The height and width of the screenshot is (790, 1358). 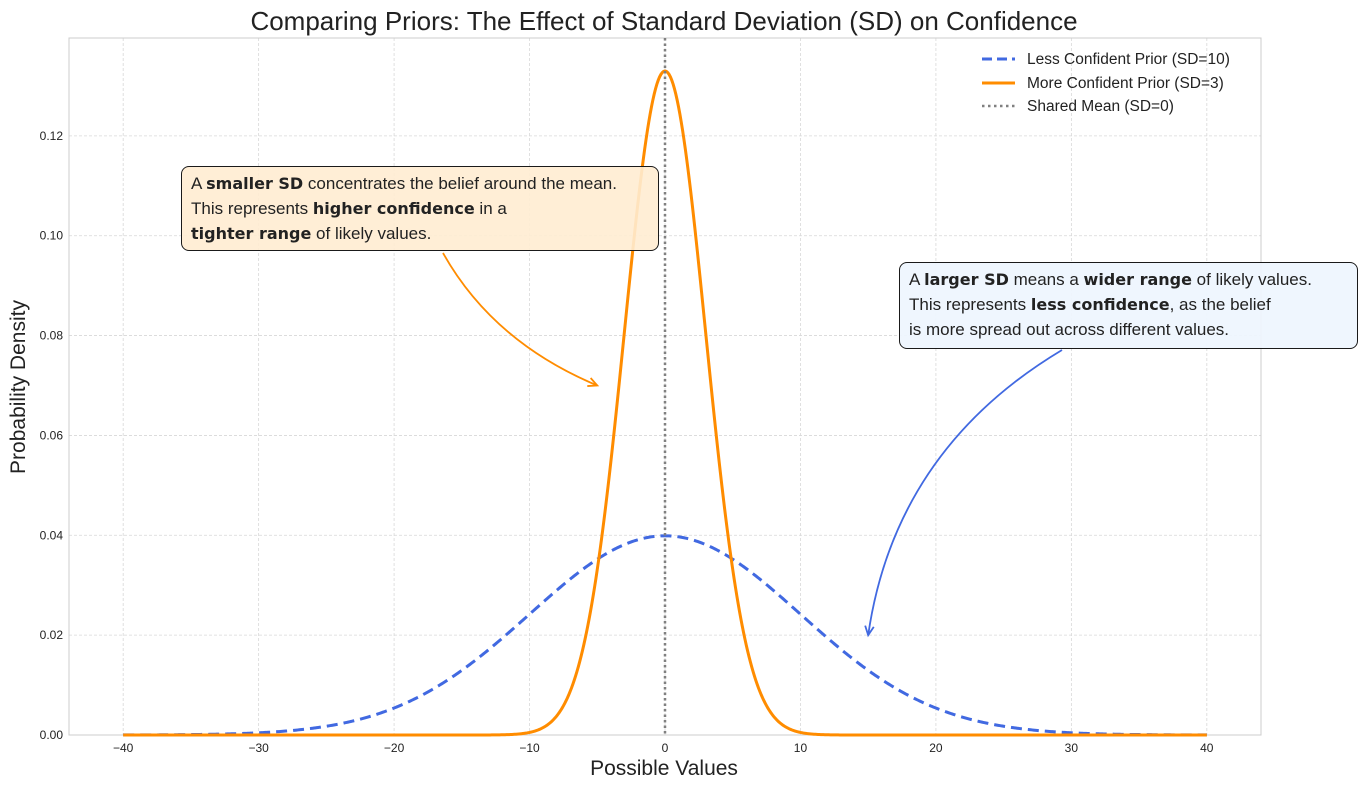 What do you see at coordinates (394, 748) in the screenshot?
I see `x-tick-label: −20` at bounding box center [394, 748].